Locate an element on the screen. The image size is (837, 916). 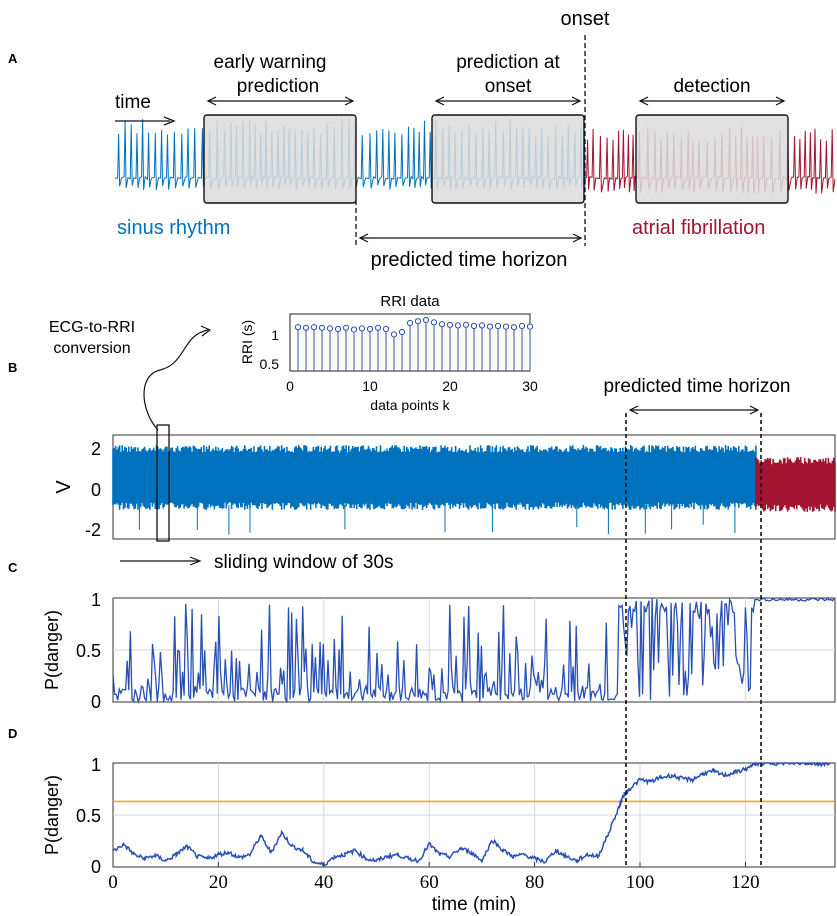
early-warning-box is located at coordinates (280, 159).